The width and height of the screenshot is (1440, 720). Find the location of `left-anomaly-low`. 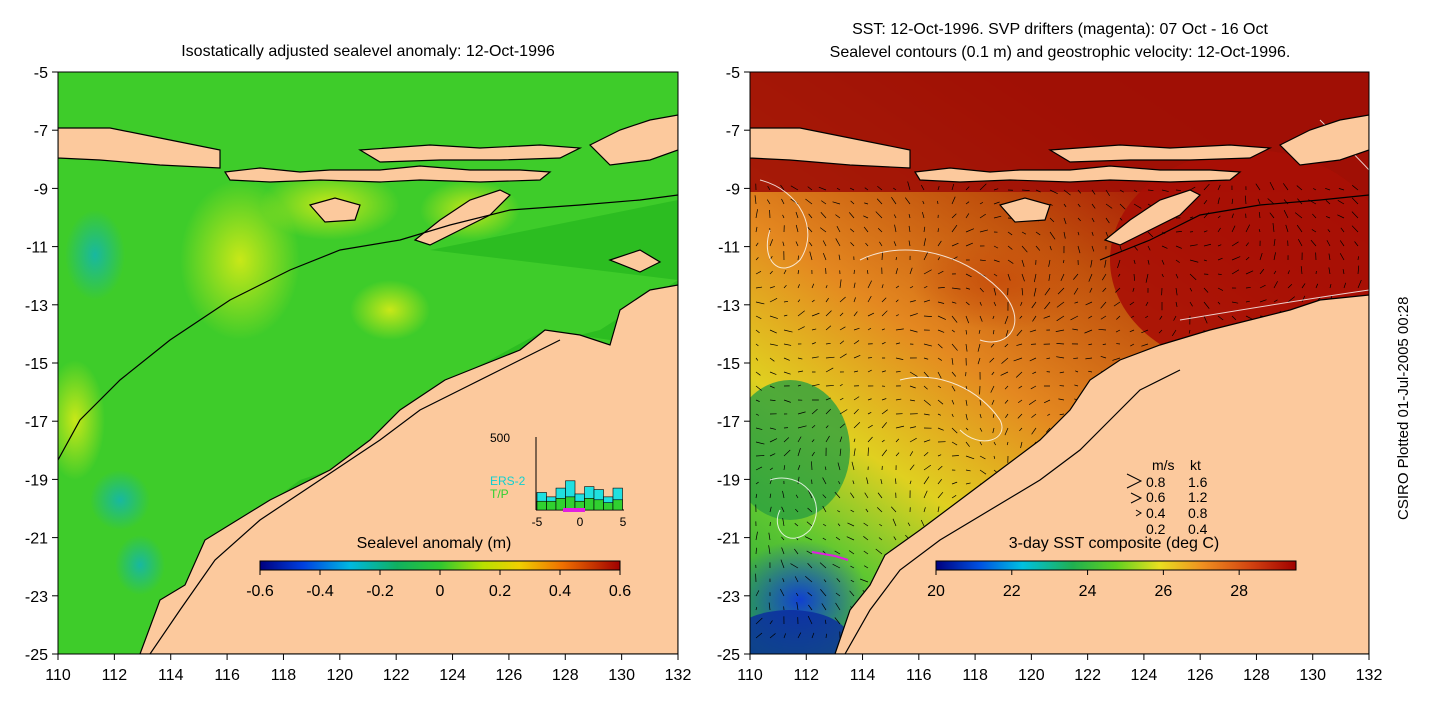

left-anomaly-low is located at coordinates (95, 255).